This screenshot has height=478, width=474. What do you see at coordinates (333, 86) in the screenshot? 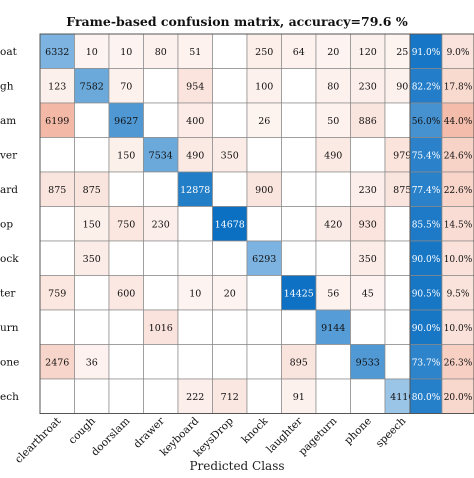
I see `cell-value-label: 80` at bounding box center [333, 86].